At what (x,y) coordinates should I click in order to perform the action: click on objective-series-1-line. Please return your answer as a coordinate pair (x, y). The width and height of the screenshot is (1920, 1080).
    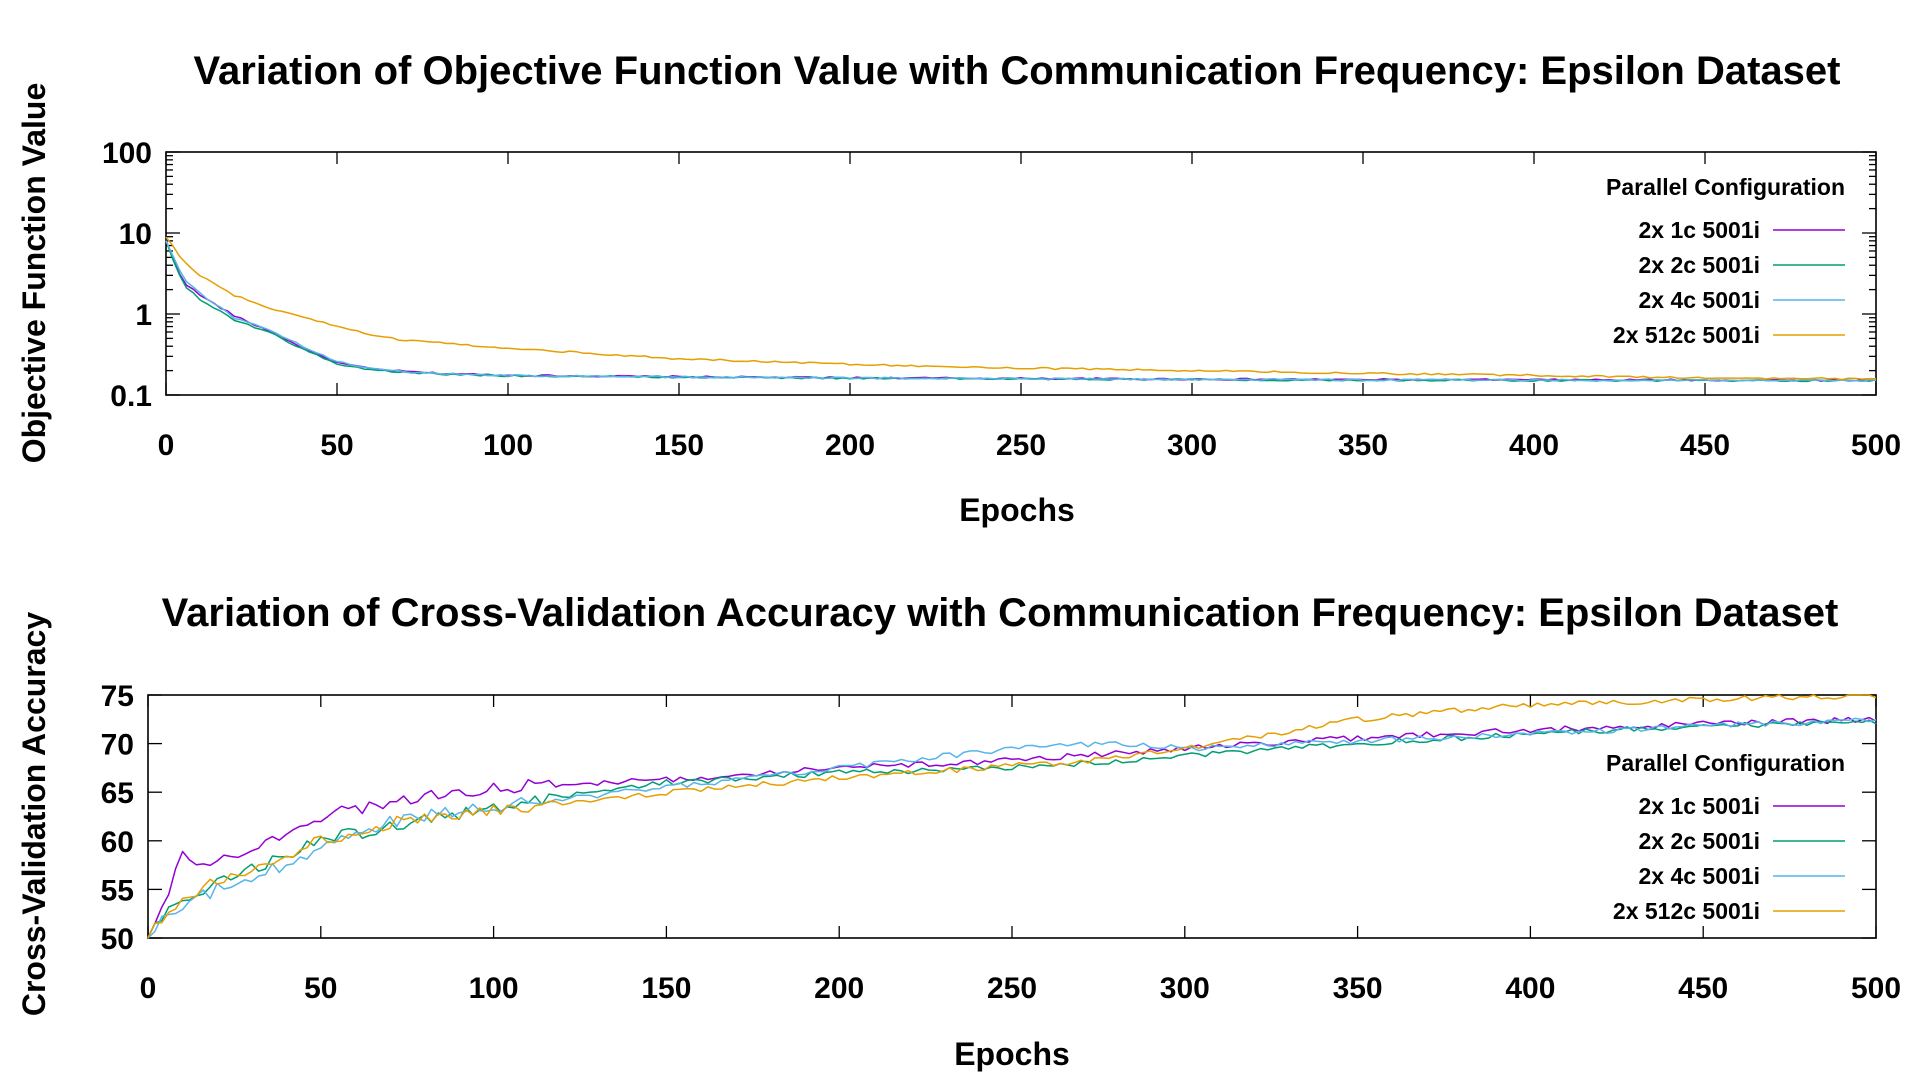
    Looking at the image, I should click on (1021, 311).